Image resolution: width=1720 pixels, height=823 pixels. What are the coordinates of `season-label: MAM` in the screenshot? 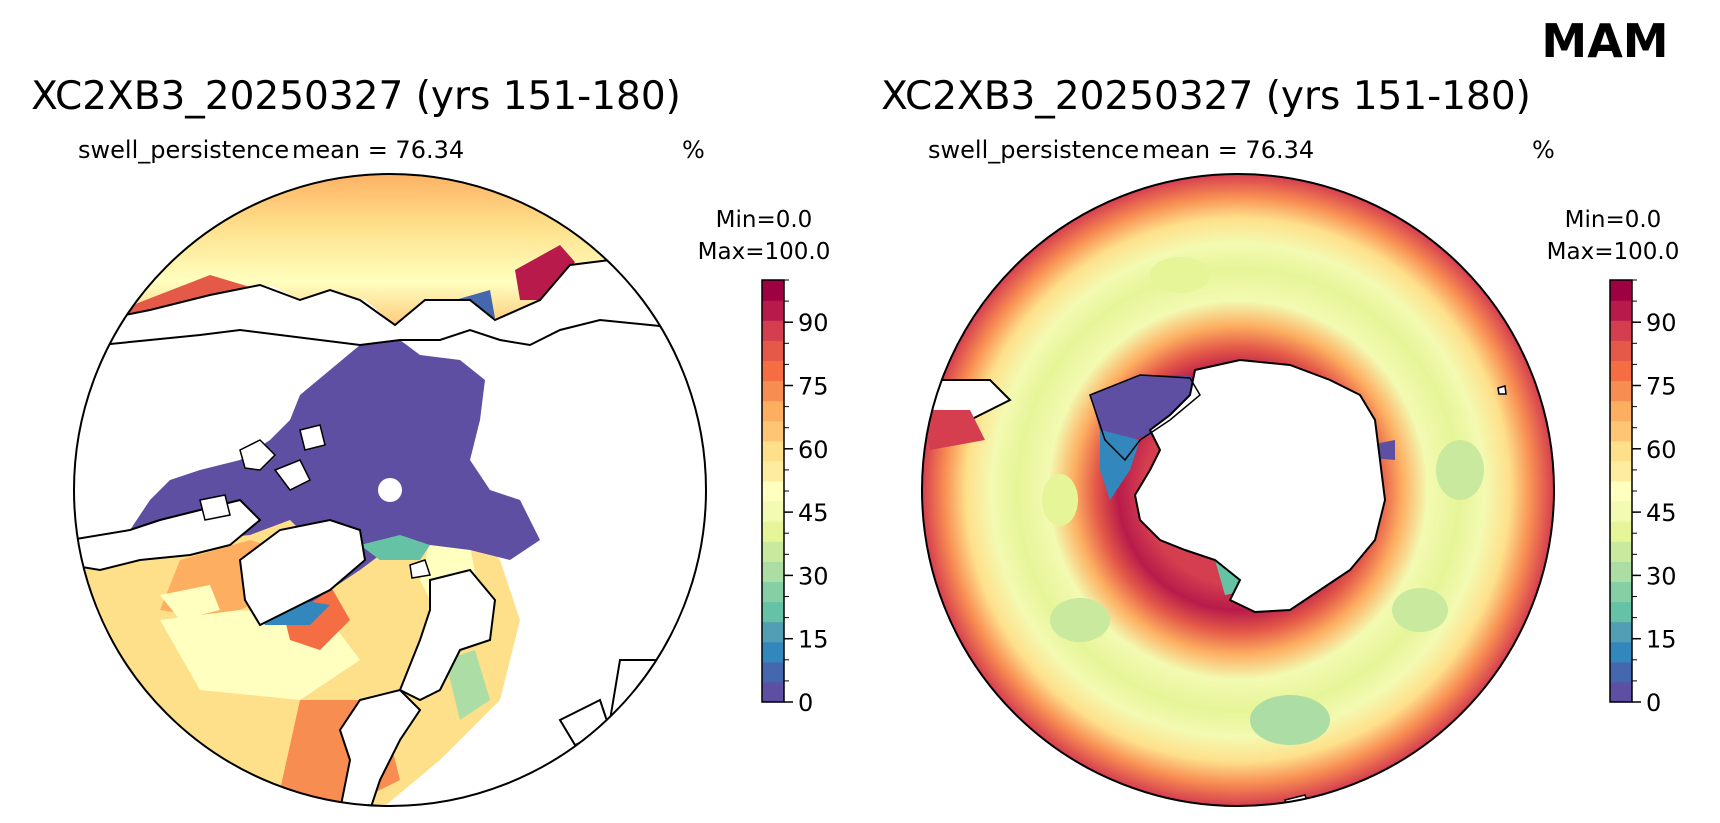 It's located at (1605, 41).